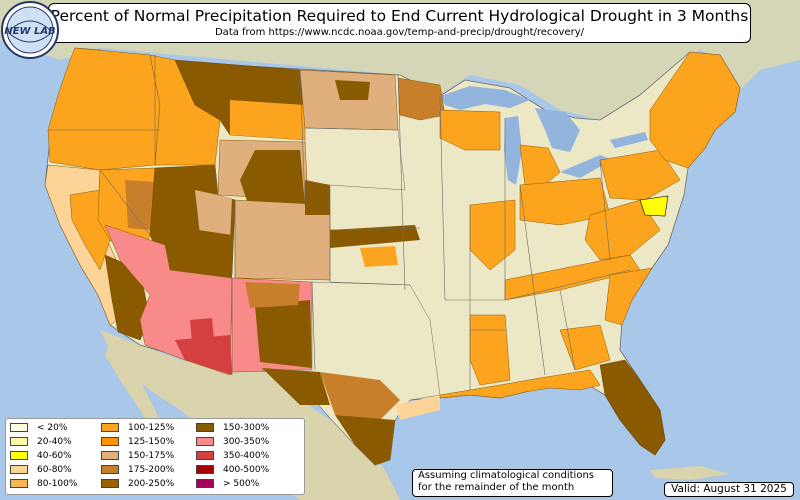  Describe the element at coordinates (379, 256) in the screenshot. I see `region-oklahoma` at that location.